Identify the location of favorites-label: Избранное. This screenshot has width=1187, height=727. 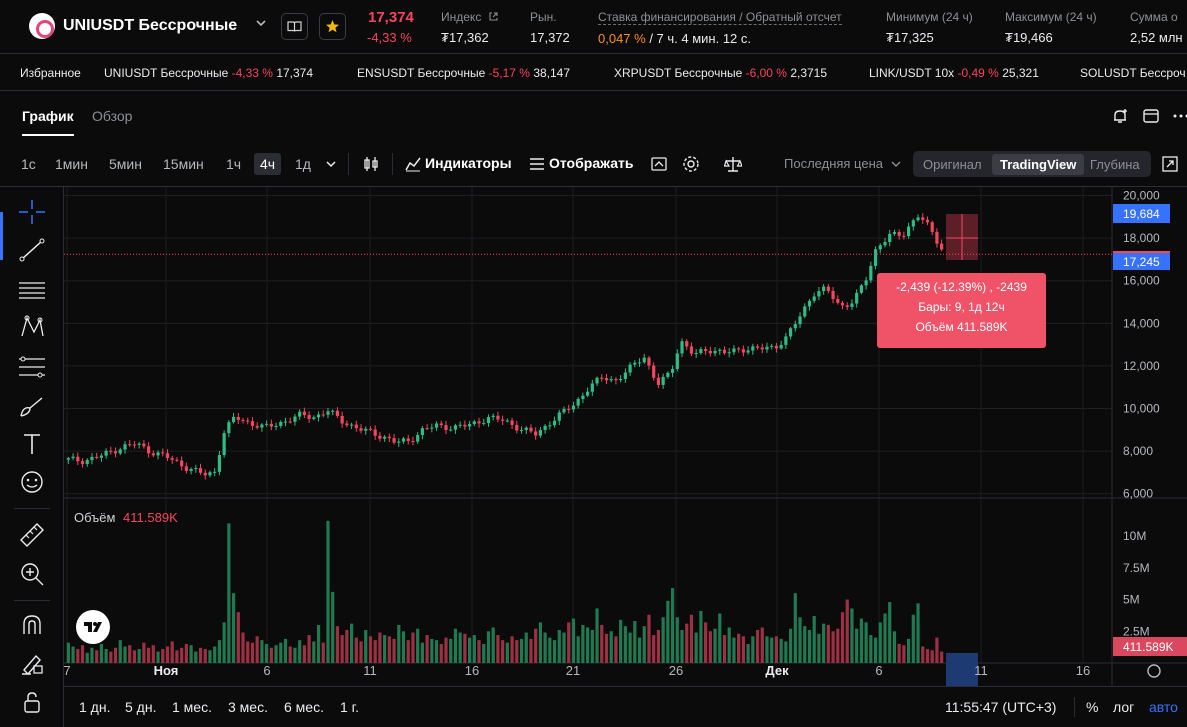
(50, 73).